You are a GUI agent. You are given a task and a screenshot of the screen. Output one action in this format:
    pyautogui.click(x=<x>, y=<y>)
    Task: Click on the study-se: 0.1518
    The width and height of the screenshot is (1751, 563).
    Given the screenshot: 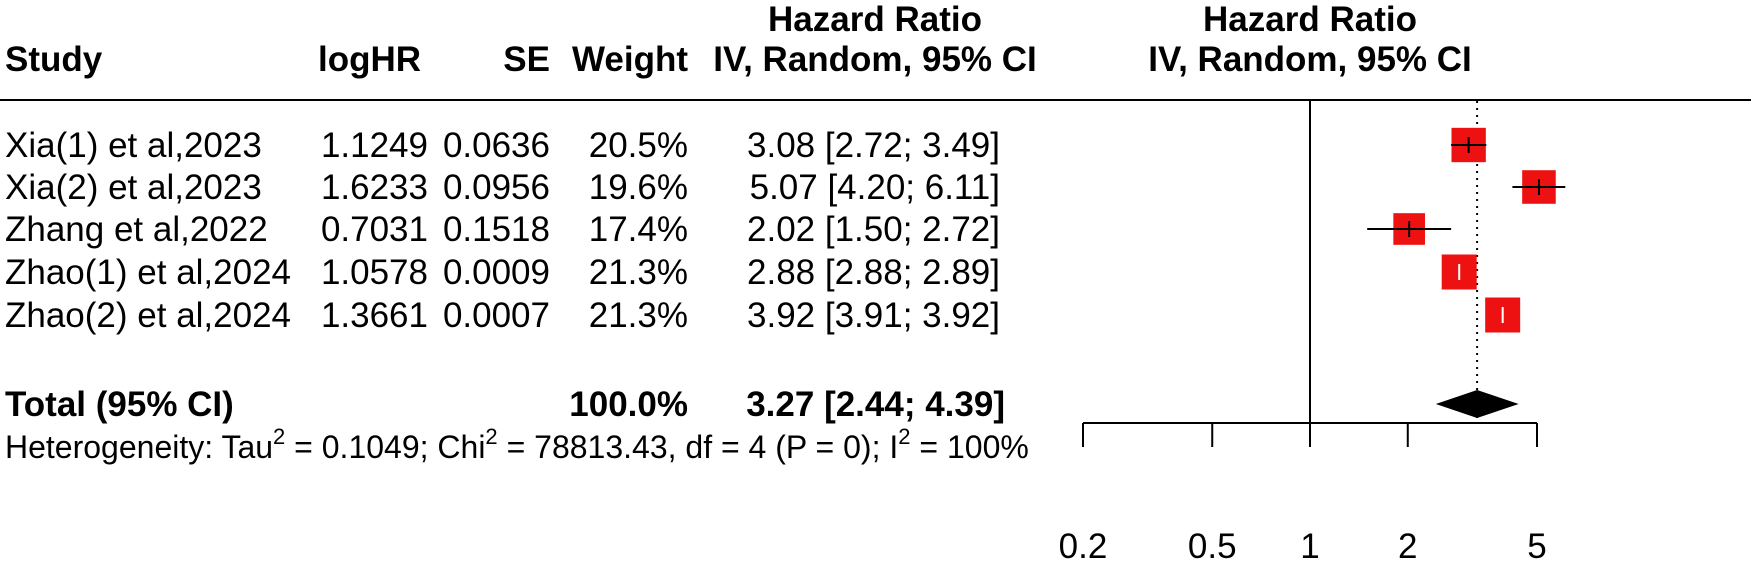 What is the action you would take?
    pyautogui.click(x=496, y=229)
    